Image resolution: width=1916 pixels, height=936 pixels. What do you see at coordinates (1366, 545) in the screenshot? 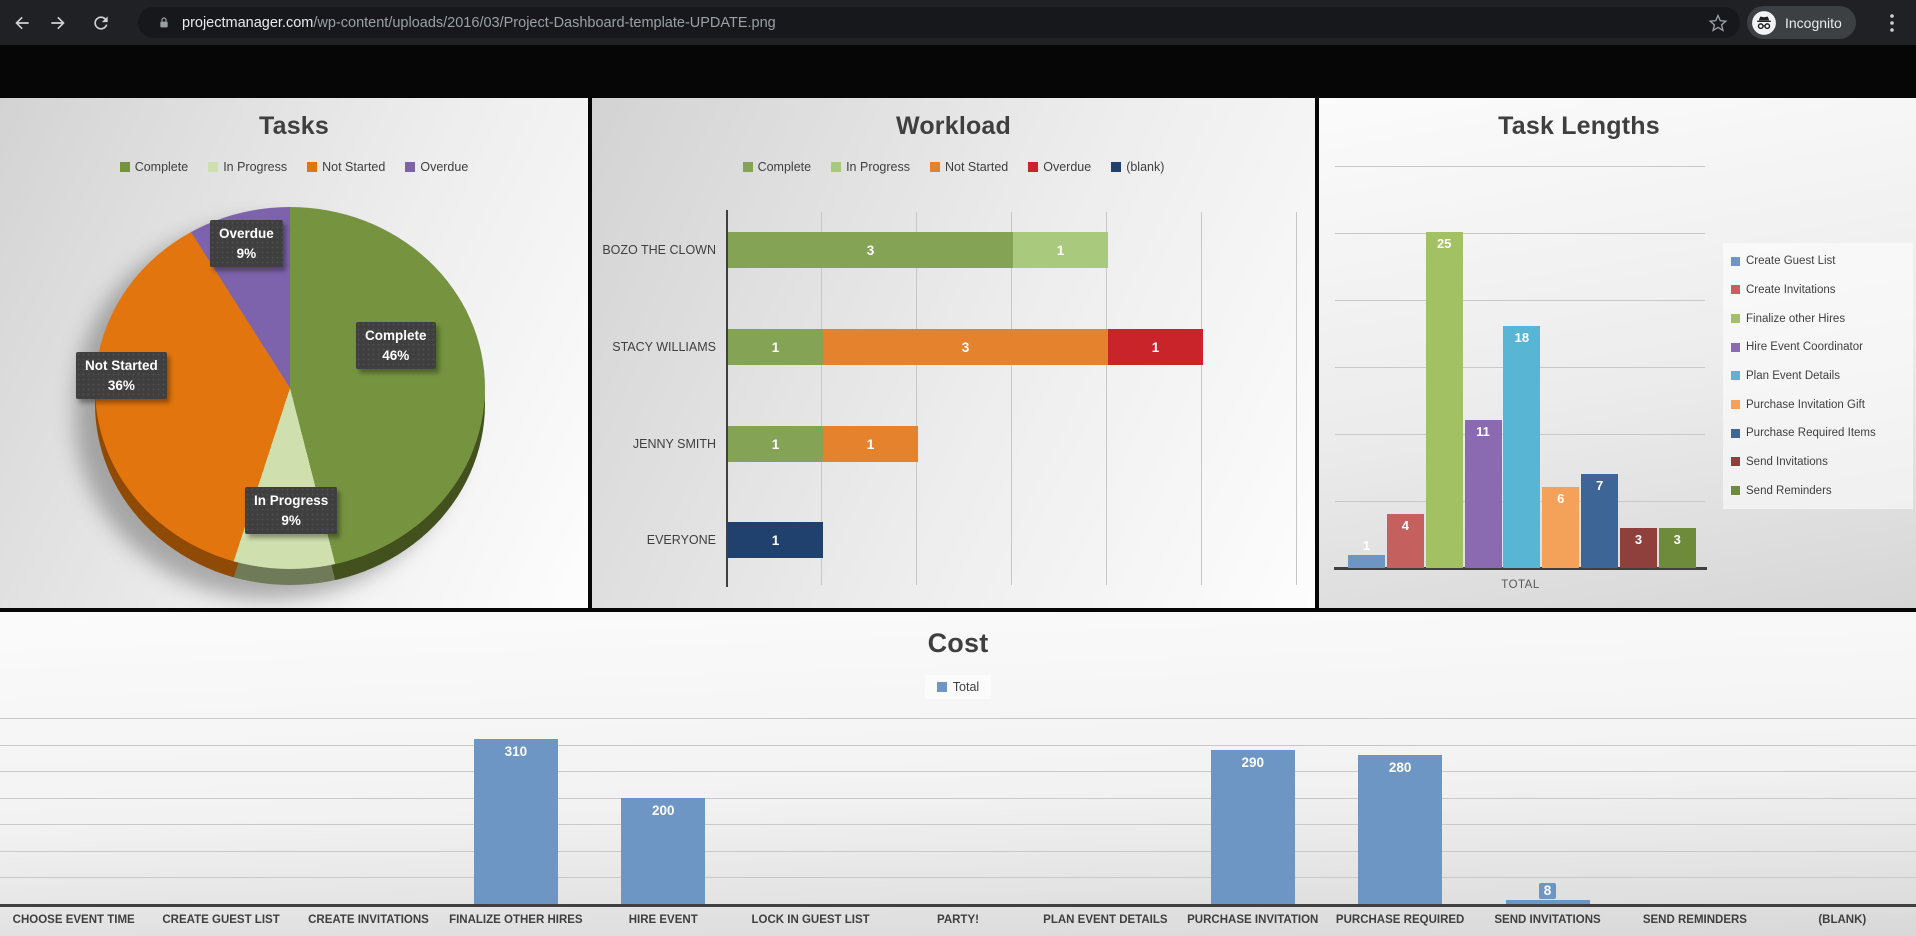
I see `task-lengths-bar-value: 1` at bounding box center [1366, 545].